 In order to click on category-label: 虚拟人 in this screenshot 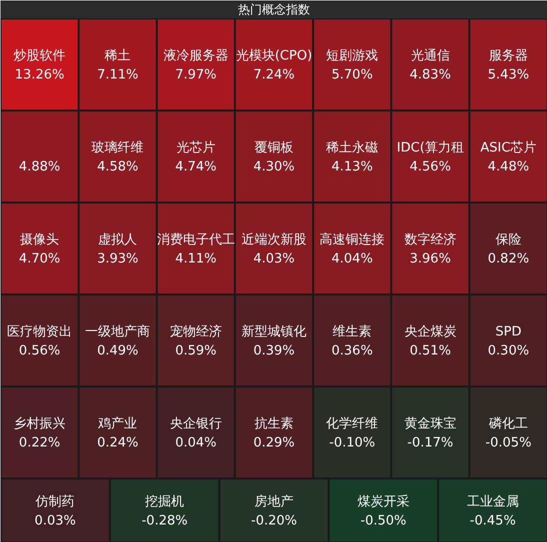, I will do `click(118, 240)`.